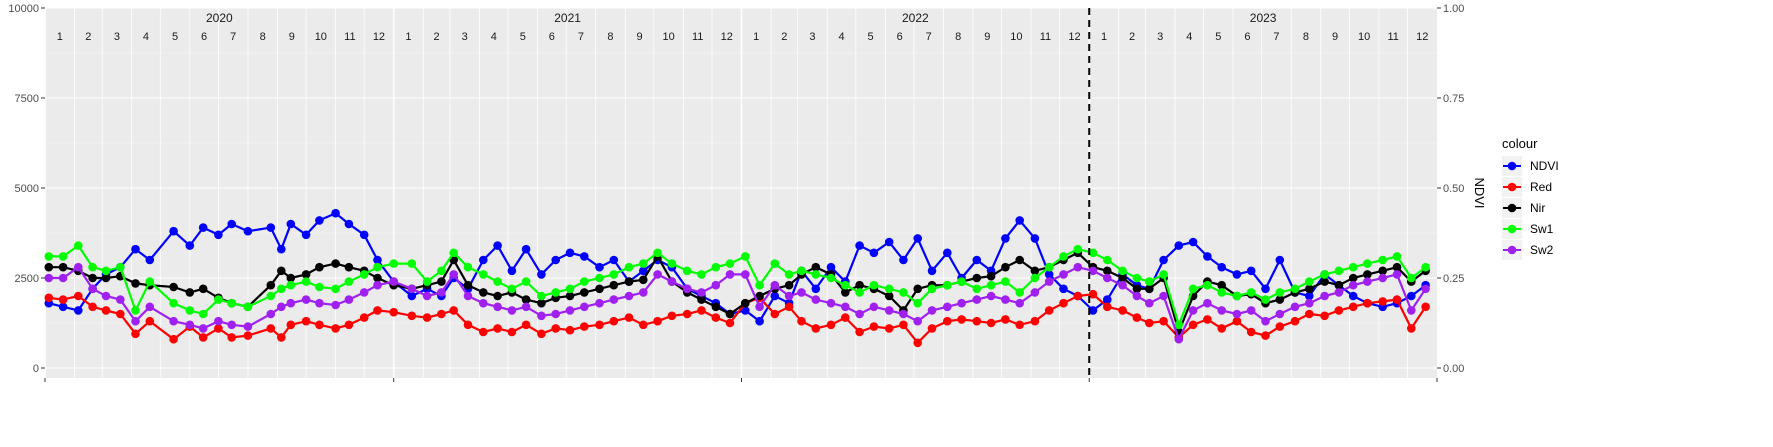 This screenshot has width=1773, height=447. What do you see at coordinates (263, 37) in the screenshot?
I see `month-strip-label: 8` at bounding box center [263, 37].